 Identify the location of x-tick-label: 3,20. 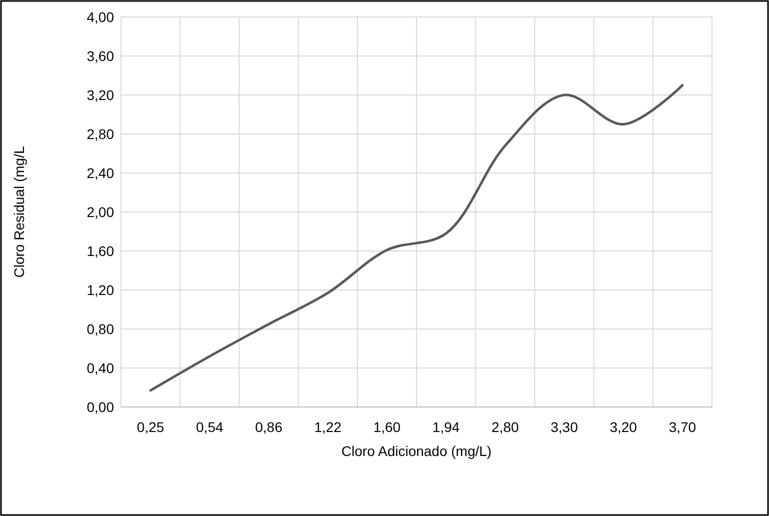
(624, 427).